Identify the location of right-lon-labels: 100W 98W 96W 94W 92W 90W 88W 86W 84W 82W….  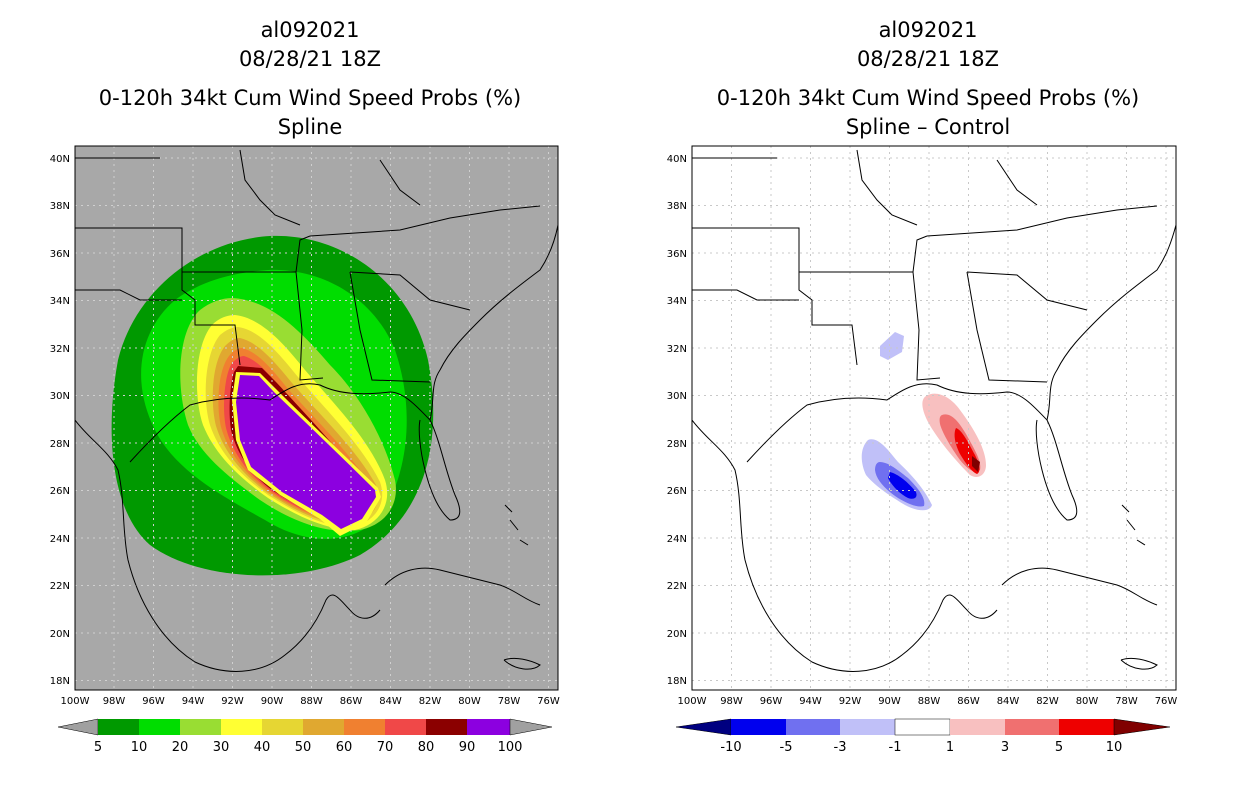
(928, 701).